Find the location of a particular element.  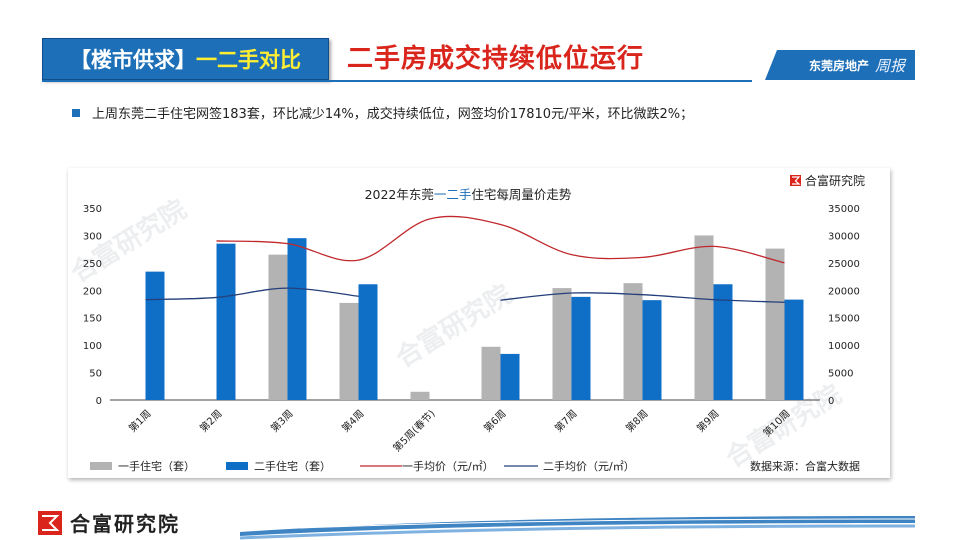

x-tick-label: 第8周 is located at coordinates (637, 421).